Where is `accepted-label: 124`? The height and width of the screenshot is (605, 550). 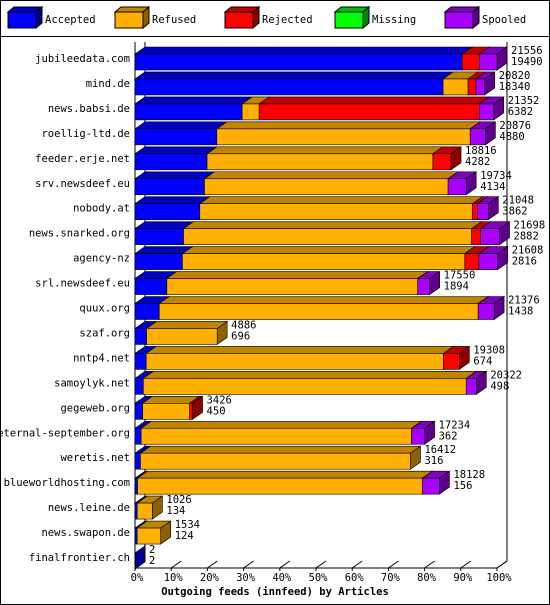
accepted-label: 124 is located at coordinates (184, 536).